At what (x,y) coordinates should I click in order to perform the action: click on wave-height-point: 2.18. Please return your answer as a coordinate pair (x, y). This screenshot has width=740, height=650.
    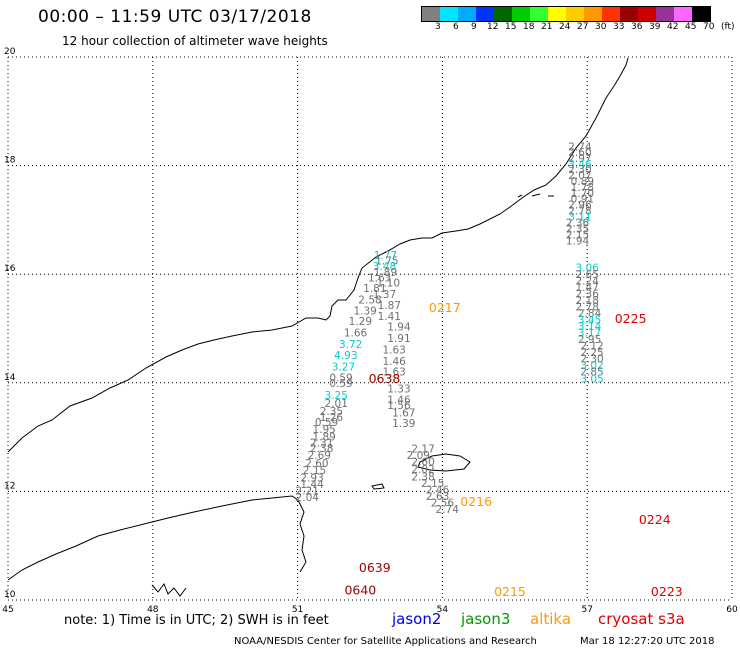
    Looking at the image, I should click on (587, 301).